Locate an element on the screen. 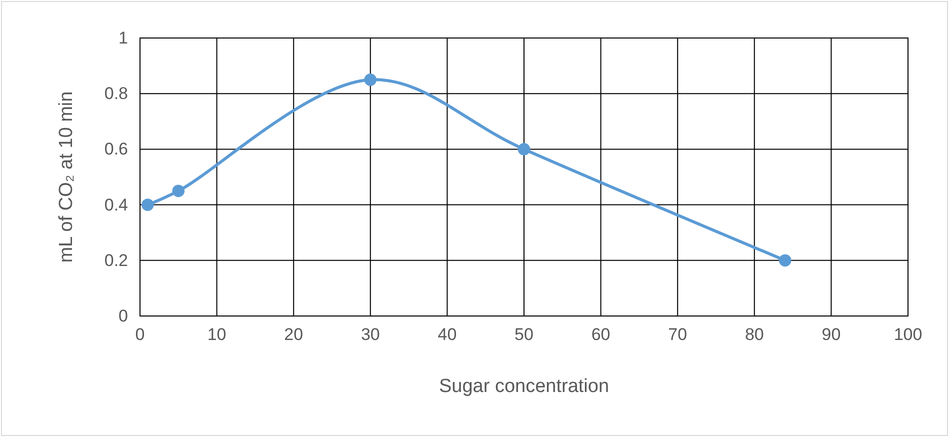  x-tick-label: 30 is located at coordinates (370, 334).